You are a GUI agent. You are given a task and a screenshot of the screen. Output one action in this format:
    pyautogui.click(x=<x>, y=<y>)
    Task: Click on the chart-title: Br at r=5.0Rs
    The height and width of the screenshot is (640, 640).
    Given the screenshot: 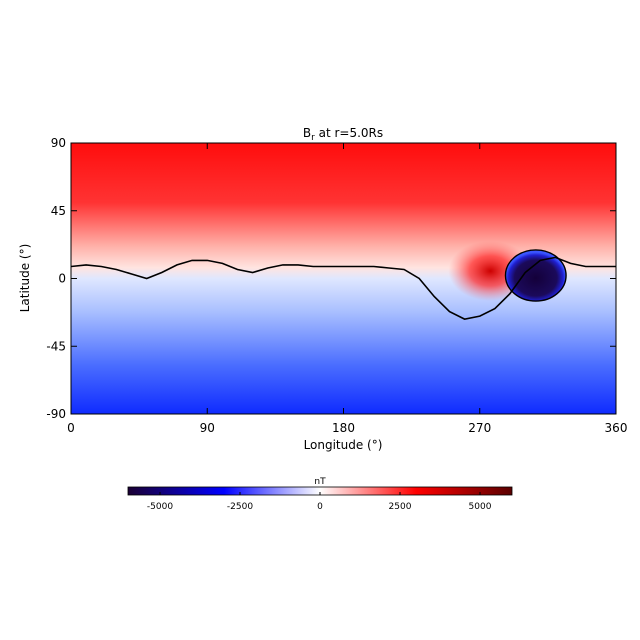 What is the action you would take?
    pyautogui.click(x=343, y=134)
    